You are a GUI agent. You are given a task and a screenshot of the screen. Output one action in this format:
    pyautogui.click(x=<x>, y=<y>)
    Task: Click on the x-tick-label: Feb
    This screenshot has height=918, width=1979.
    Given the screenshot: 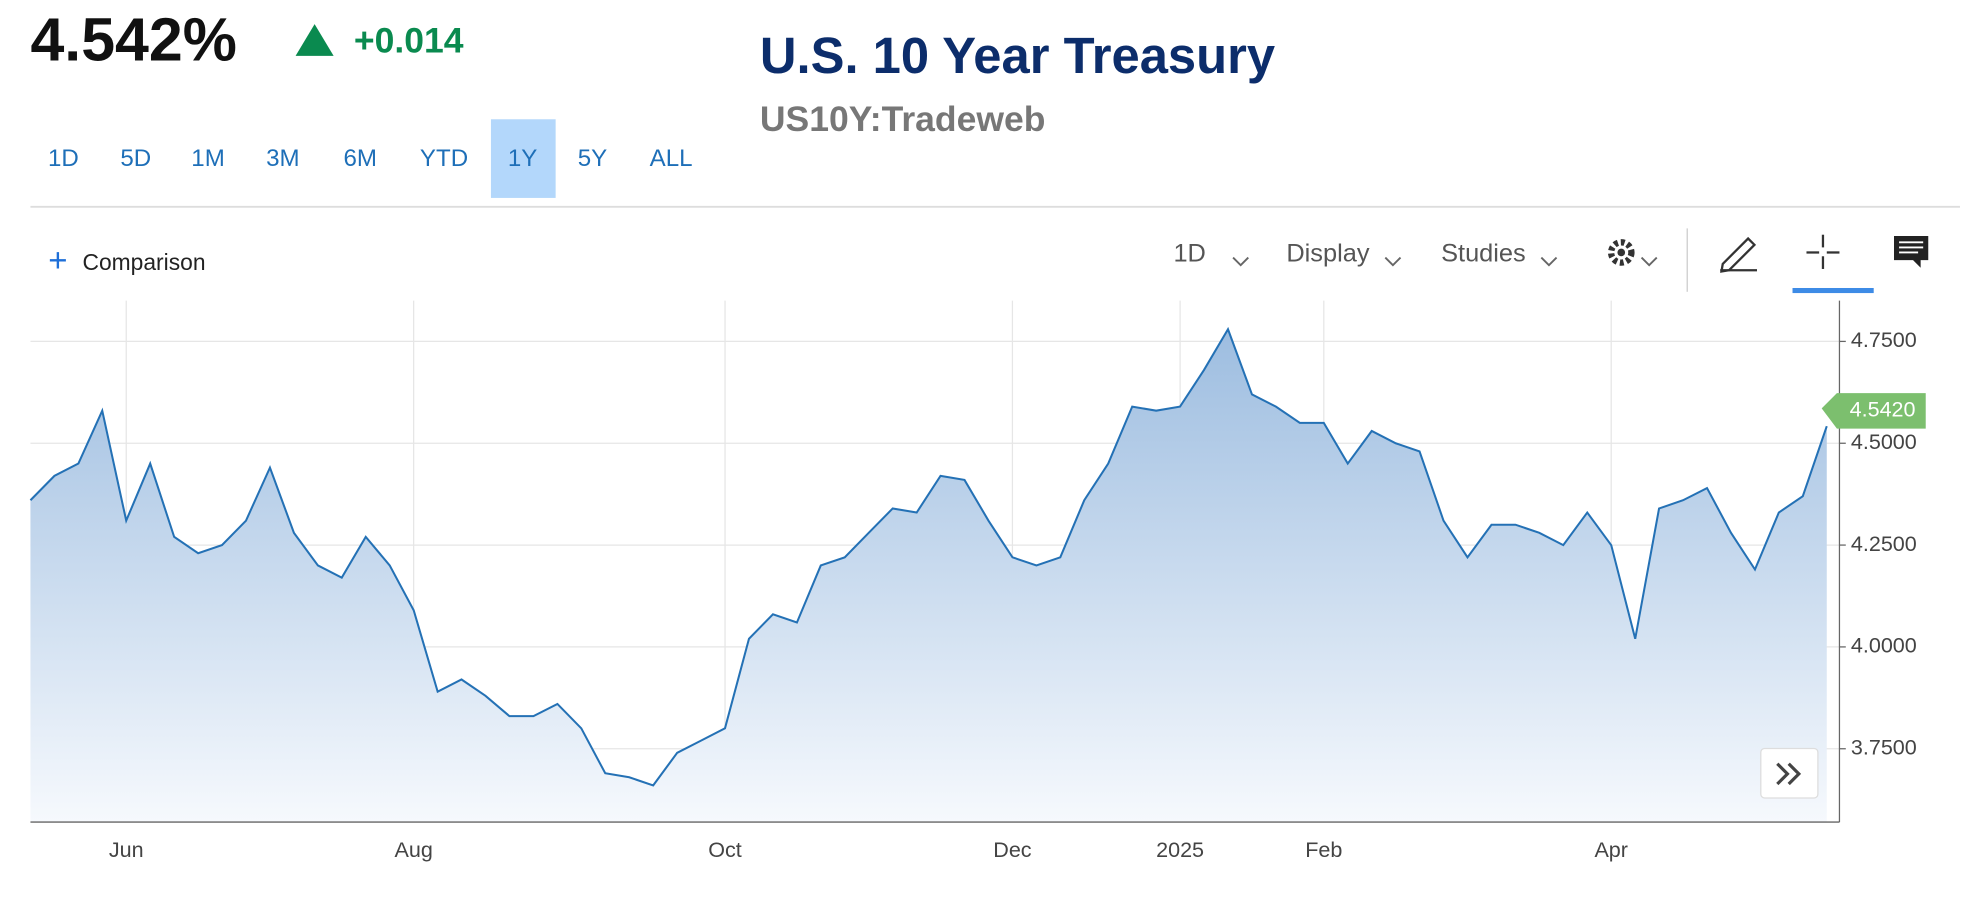 What is the action you would take?
    pyautogui.click(x=1323, y=849)
    